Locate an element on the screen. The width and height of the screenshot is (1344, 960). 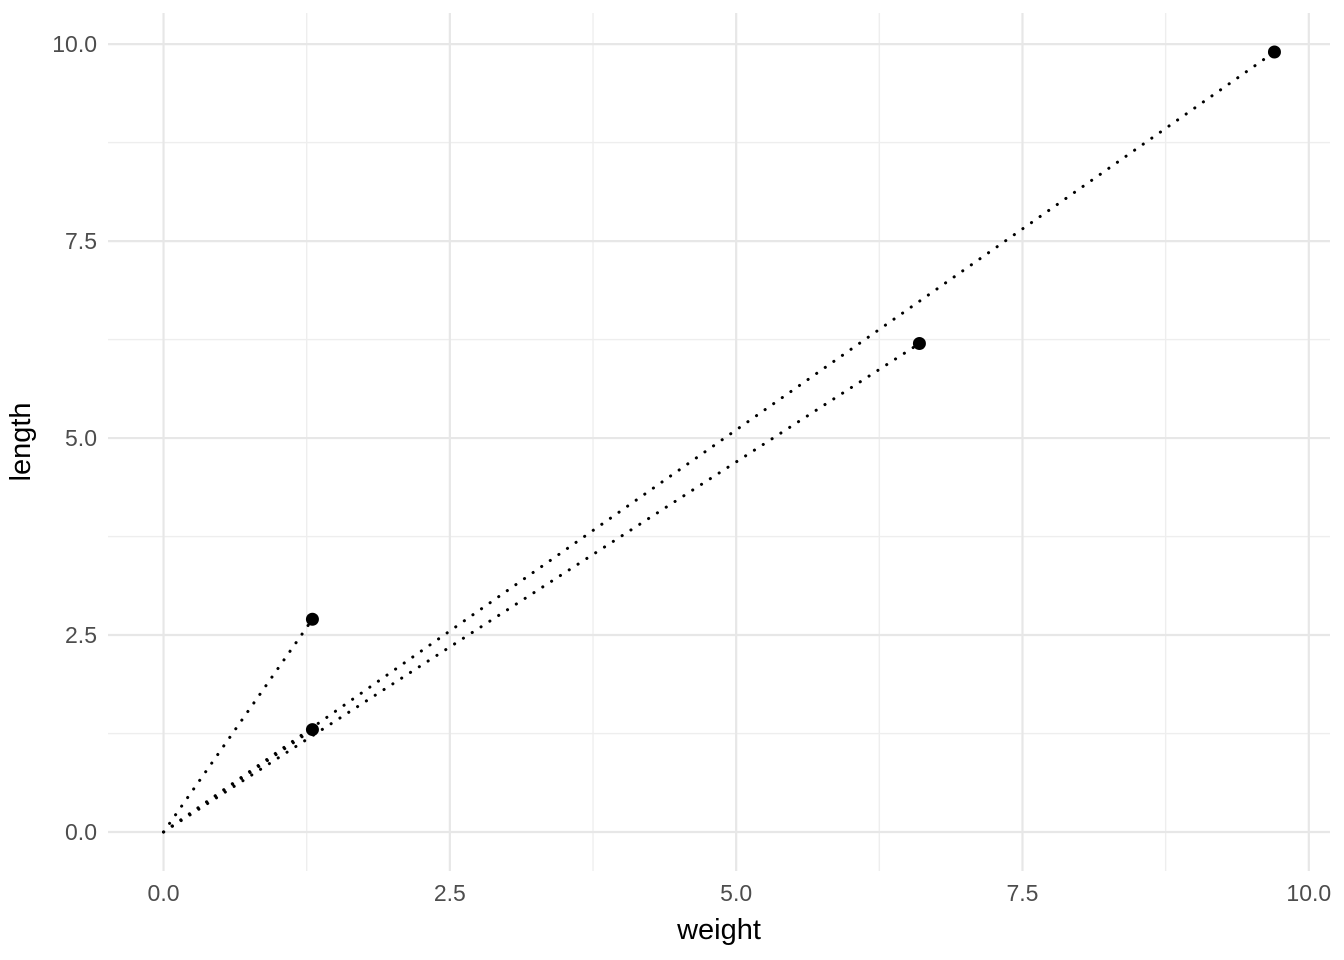
y-tick-label: 0.0 is located at coordinates (81, 832).